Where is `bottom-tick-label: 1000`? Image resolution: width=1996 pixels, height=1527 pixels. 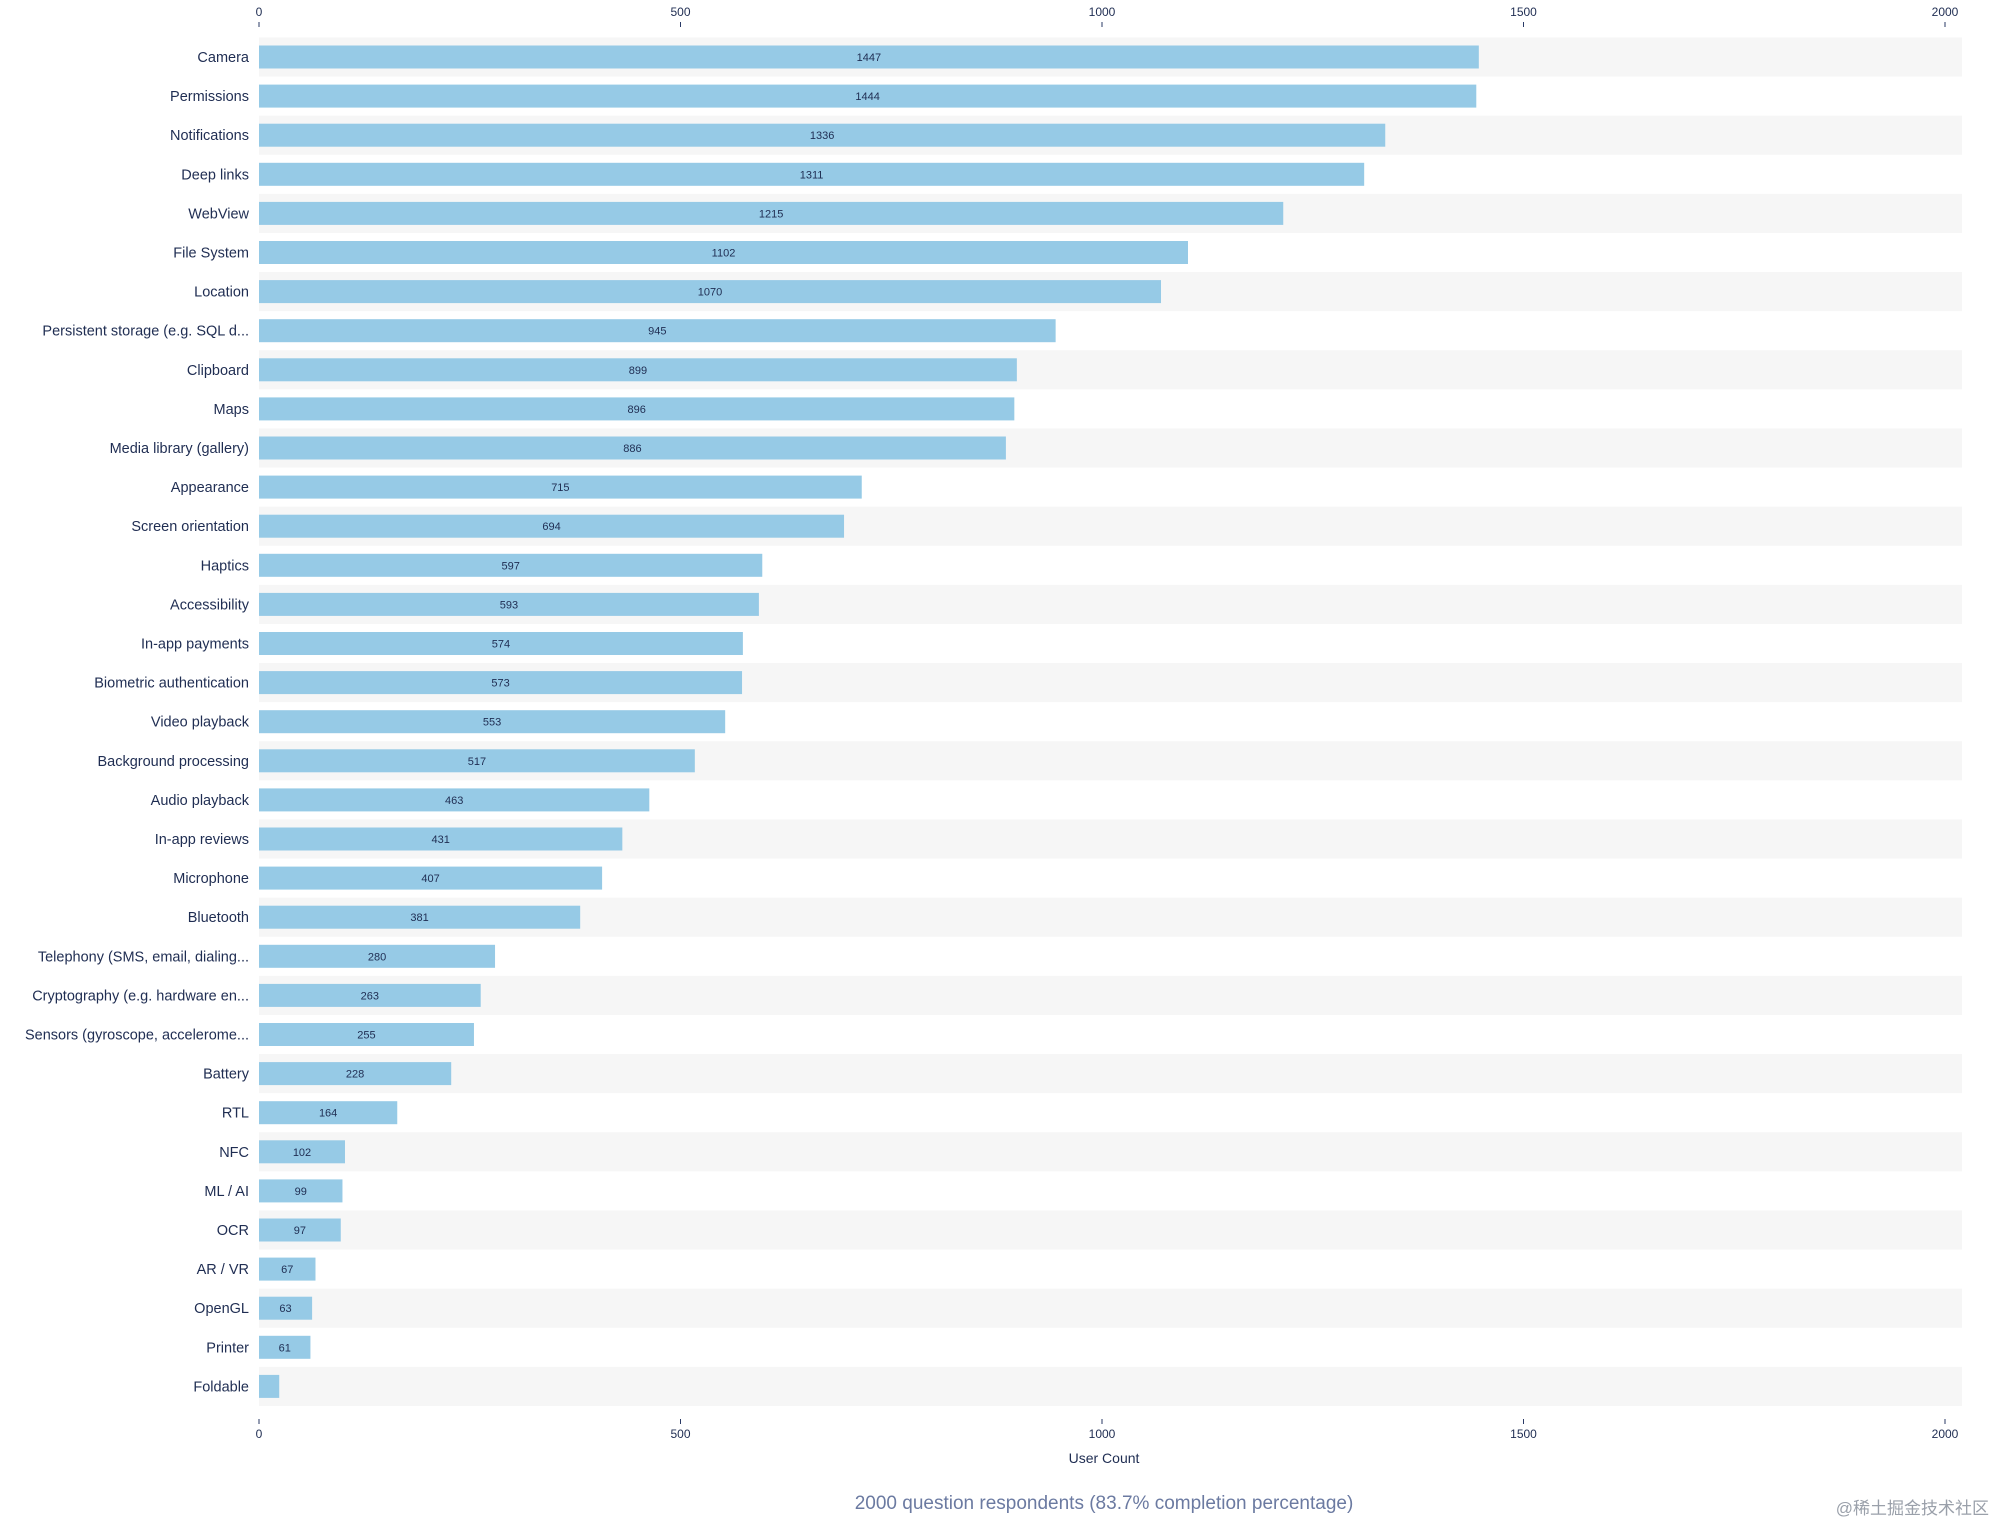
bottom-tick-label: 1000 is located at coordinates (1102, 1434).